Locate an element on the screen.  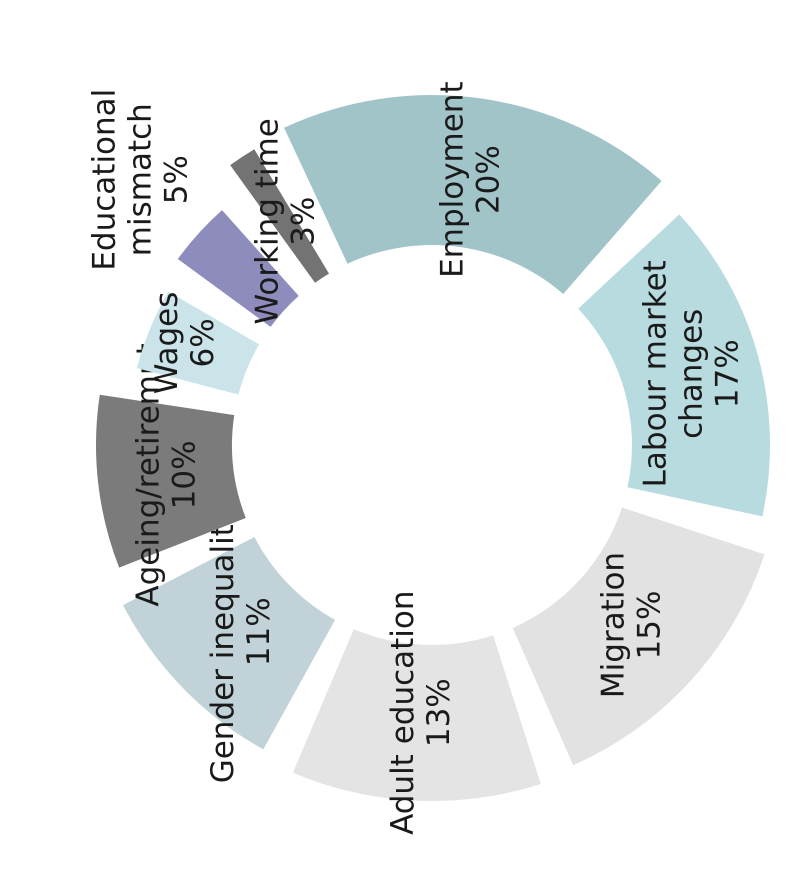
segment-text-educational-mismatch: mismatch is located at coordinates (140, 179).